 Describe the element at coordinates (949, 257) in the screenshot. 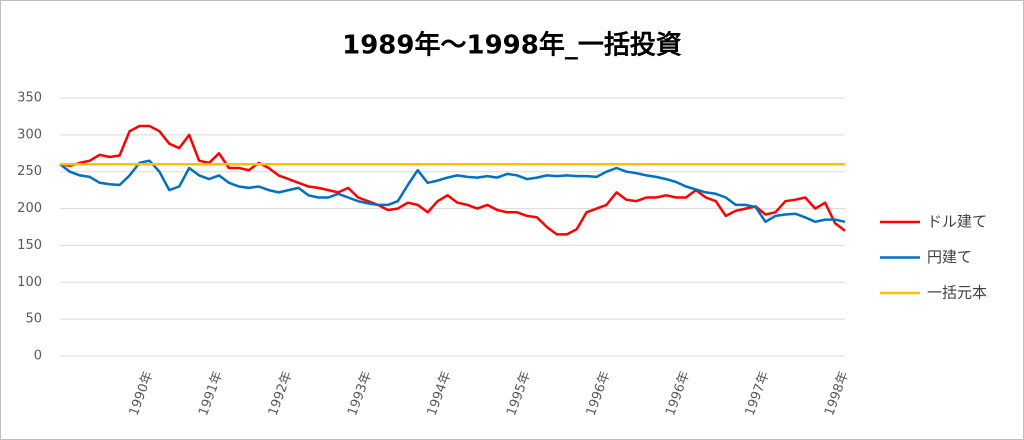

I see `legend-label: 円建て` at that location.